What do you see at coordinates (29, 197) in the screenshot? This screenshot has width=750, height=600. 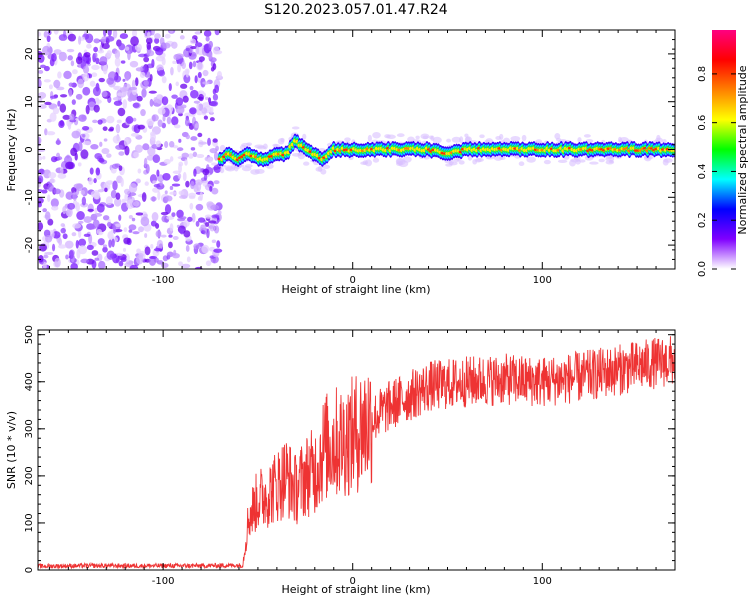 I see `spectrogram-y-tick-label: -10` at bounding box center [29, 197].